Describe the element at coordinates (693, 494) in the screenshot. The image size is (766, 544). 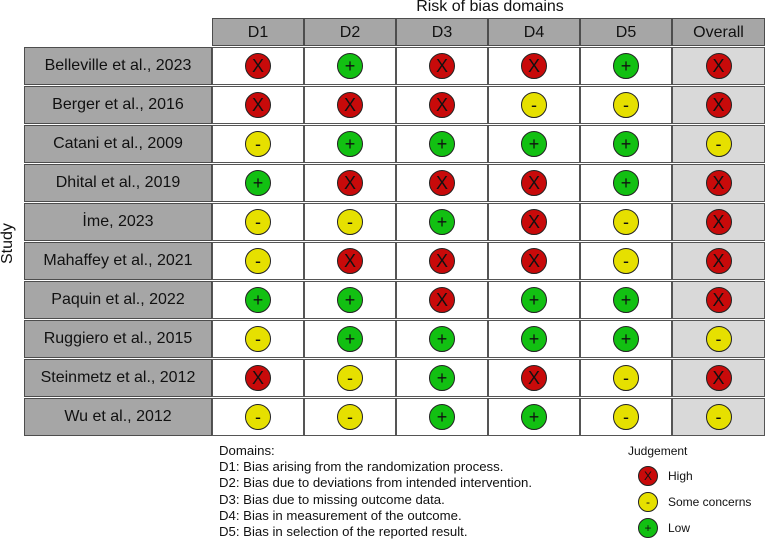
I see `judgement-legend: Judgement X High - Some concerns + Low` at that location.